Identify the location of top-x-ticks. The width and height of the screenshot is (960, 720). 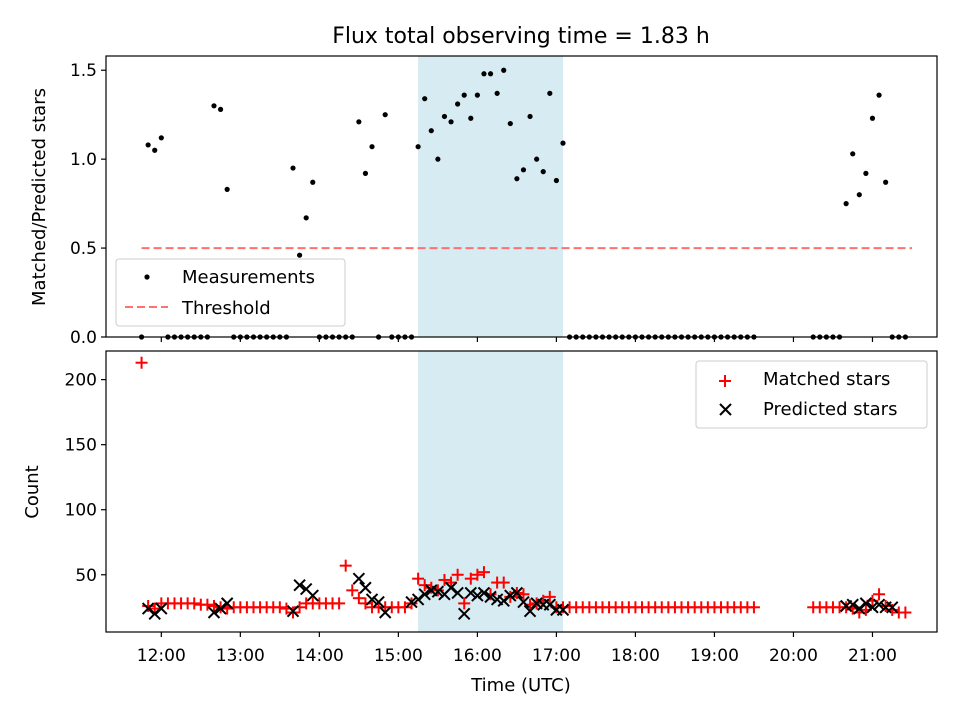
(517, 339).